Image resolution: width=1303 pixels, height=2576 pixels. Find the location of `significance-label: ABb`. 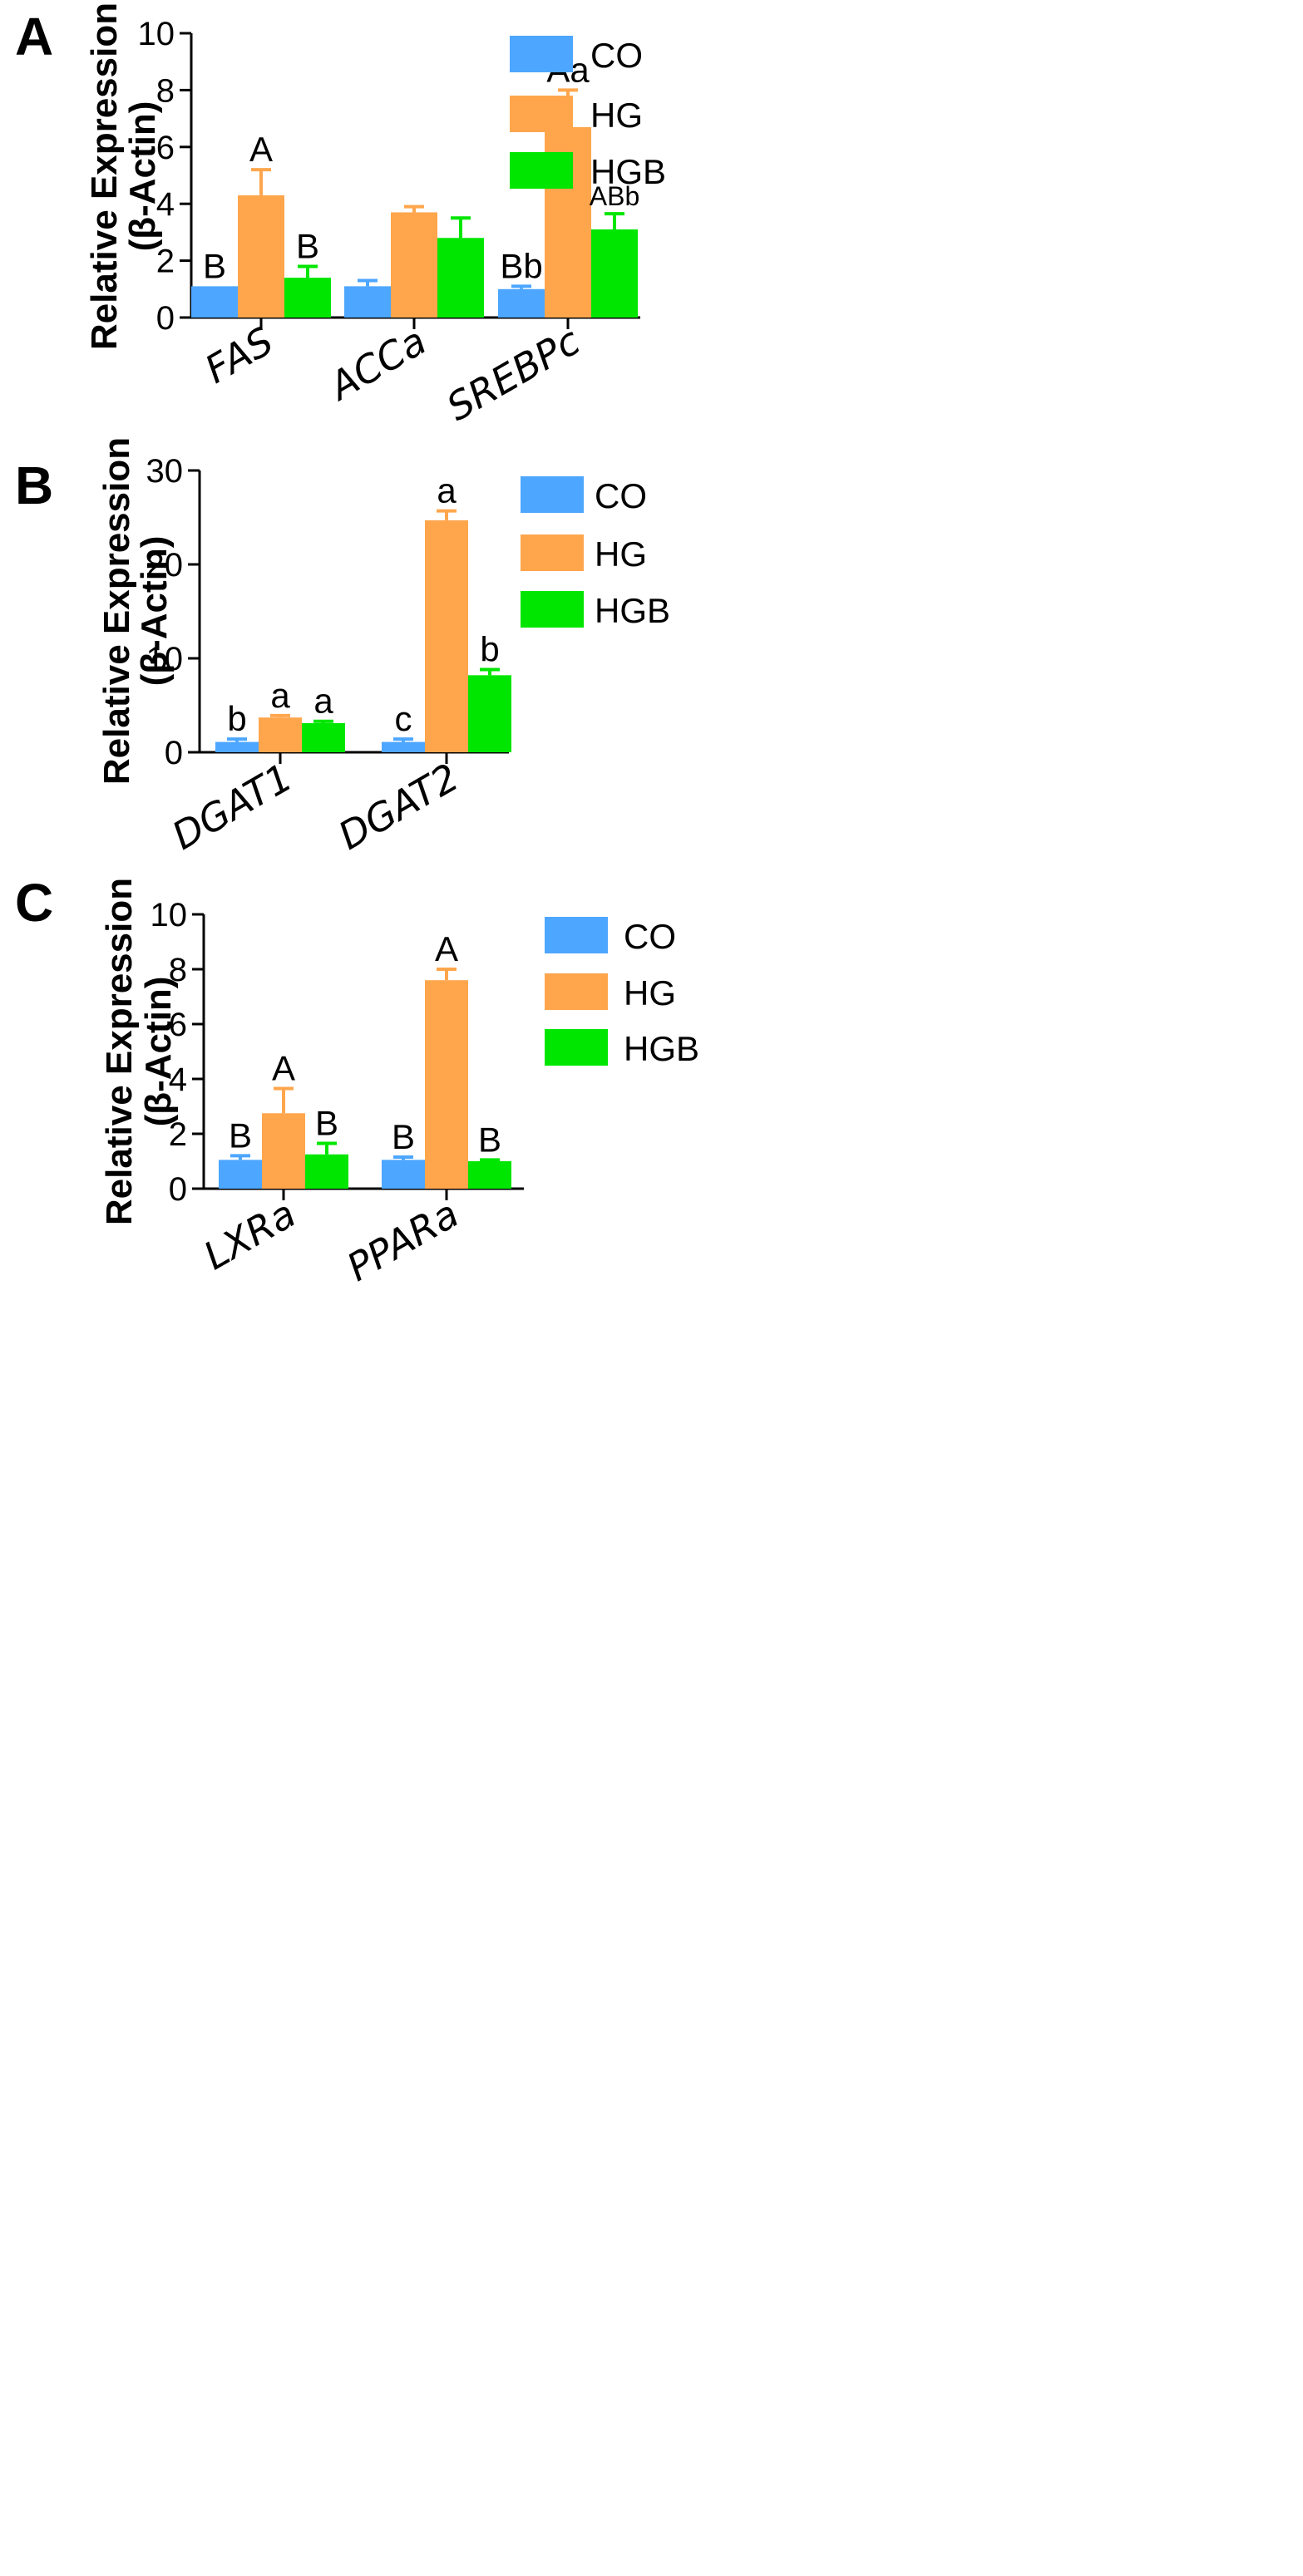

significance-label: ABb is located at coordinates (614, 196).